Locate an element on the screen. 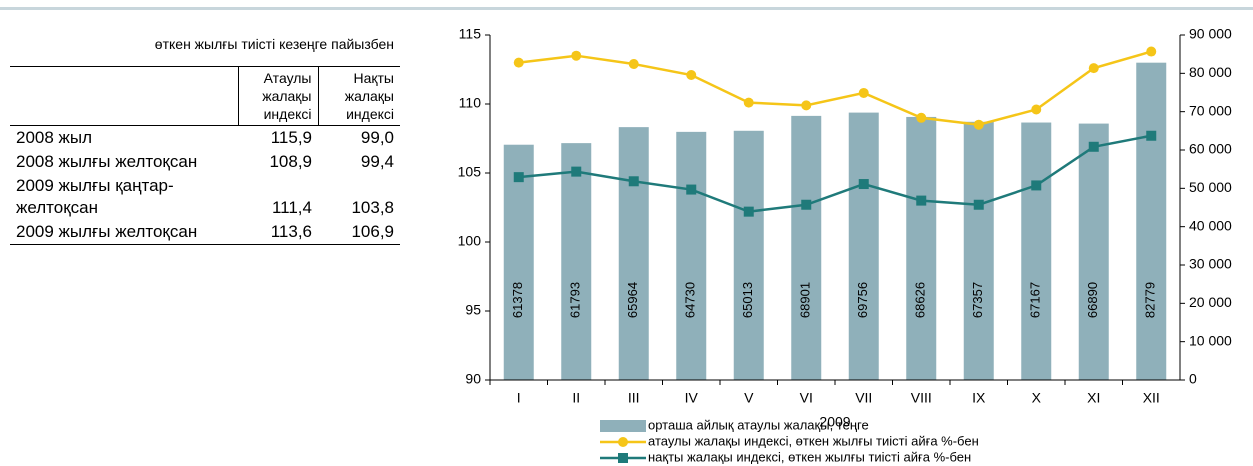 This screenshot has height=466, width=1253. row-label: 2009 жылғы желтоқсан is located at coordinates (107, 231).